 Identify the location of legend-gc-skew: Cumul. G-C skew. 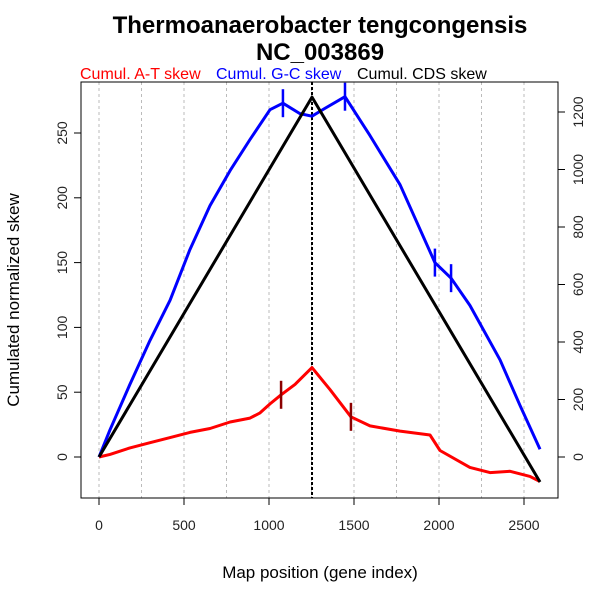
(279, 74).